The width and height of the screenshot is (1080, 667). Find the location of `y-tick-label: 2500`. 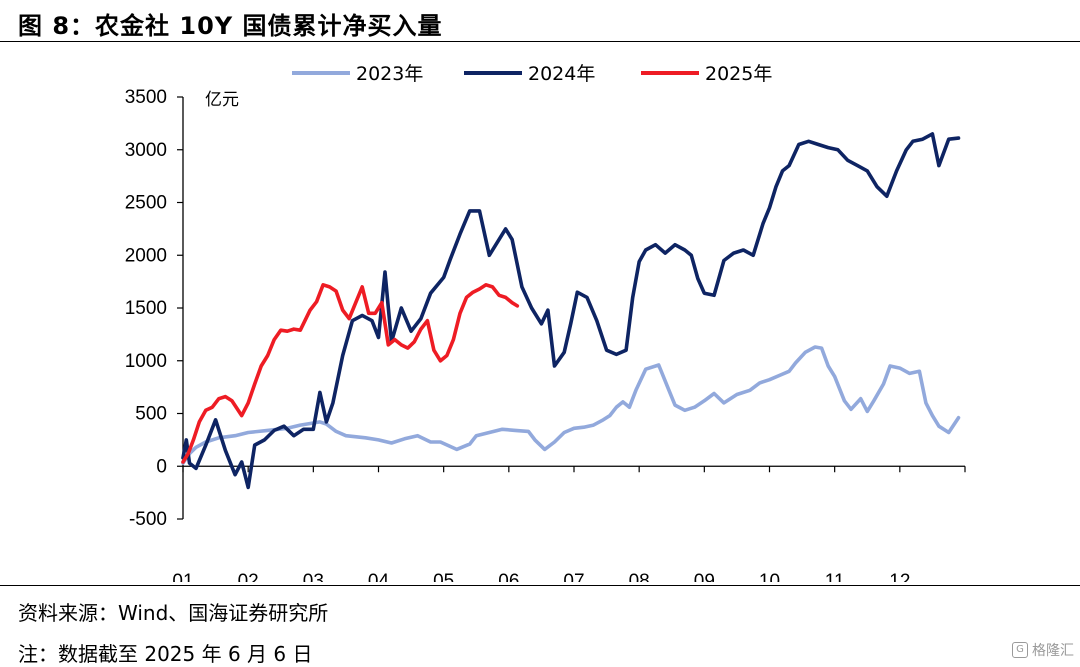

y-tick-label: 2500 is located at coordinates (146, 203).